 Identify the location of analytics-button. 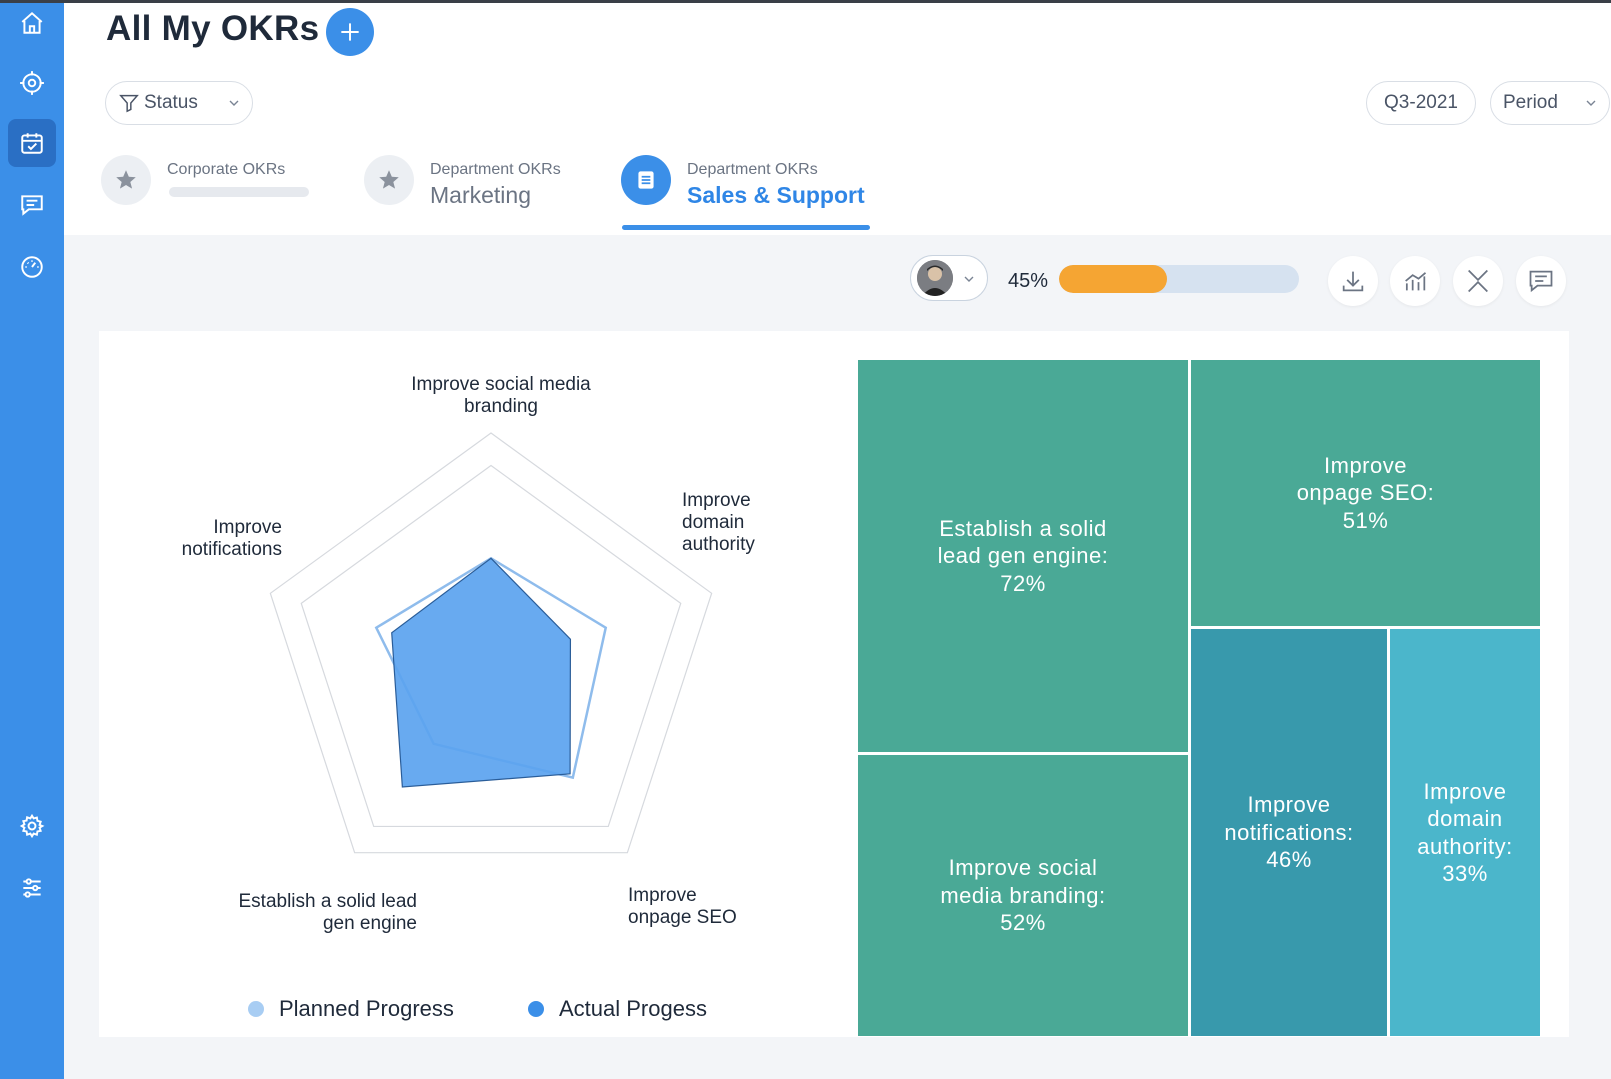
(1415, 281).